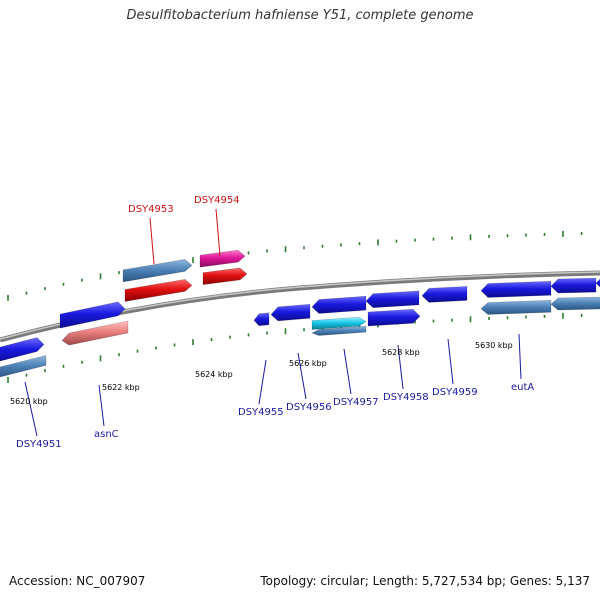  I want to click on gene-label: DSY4959, so click(455, 392).